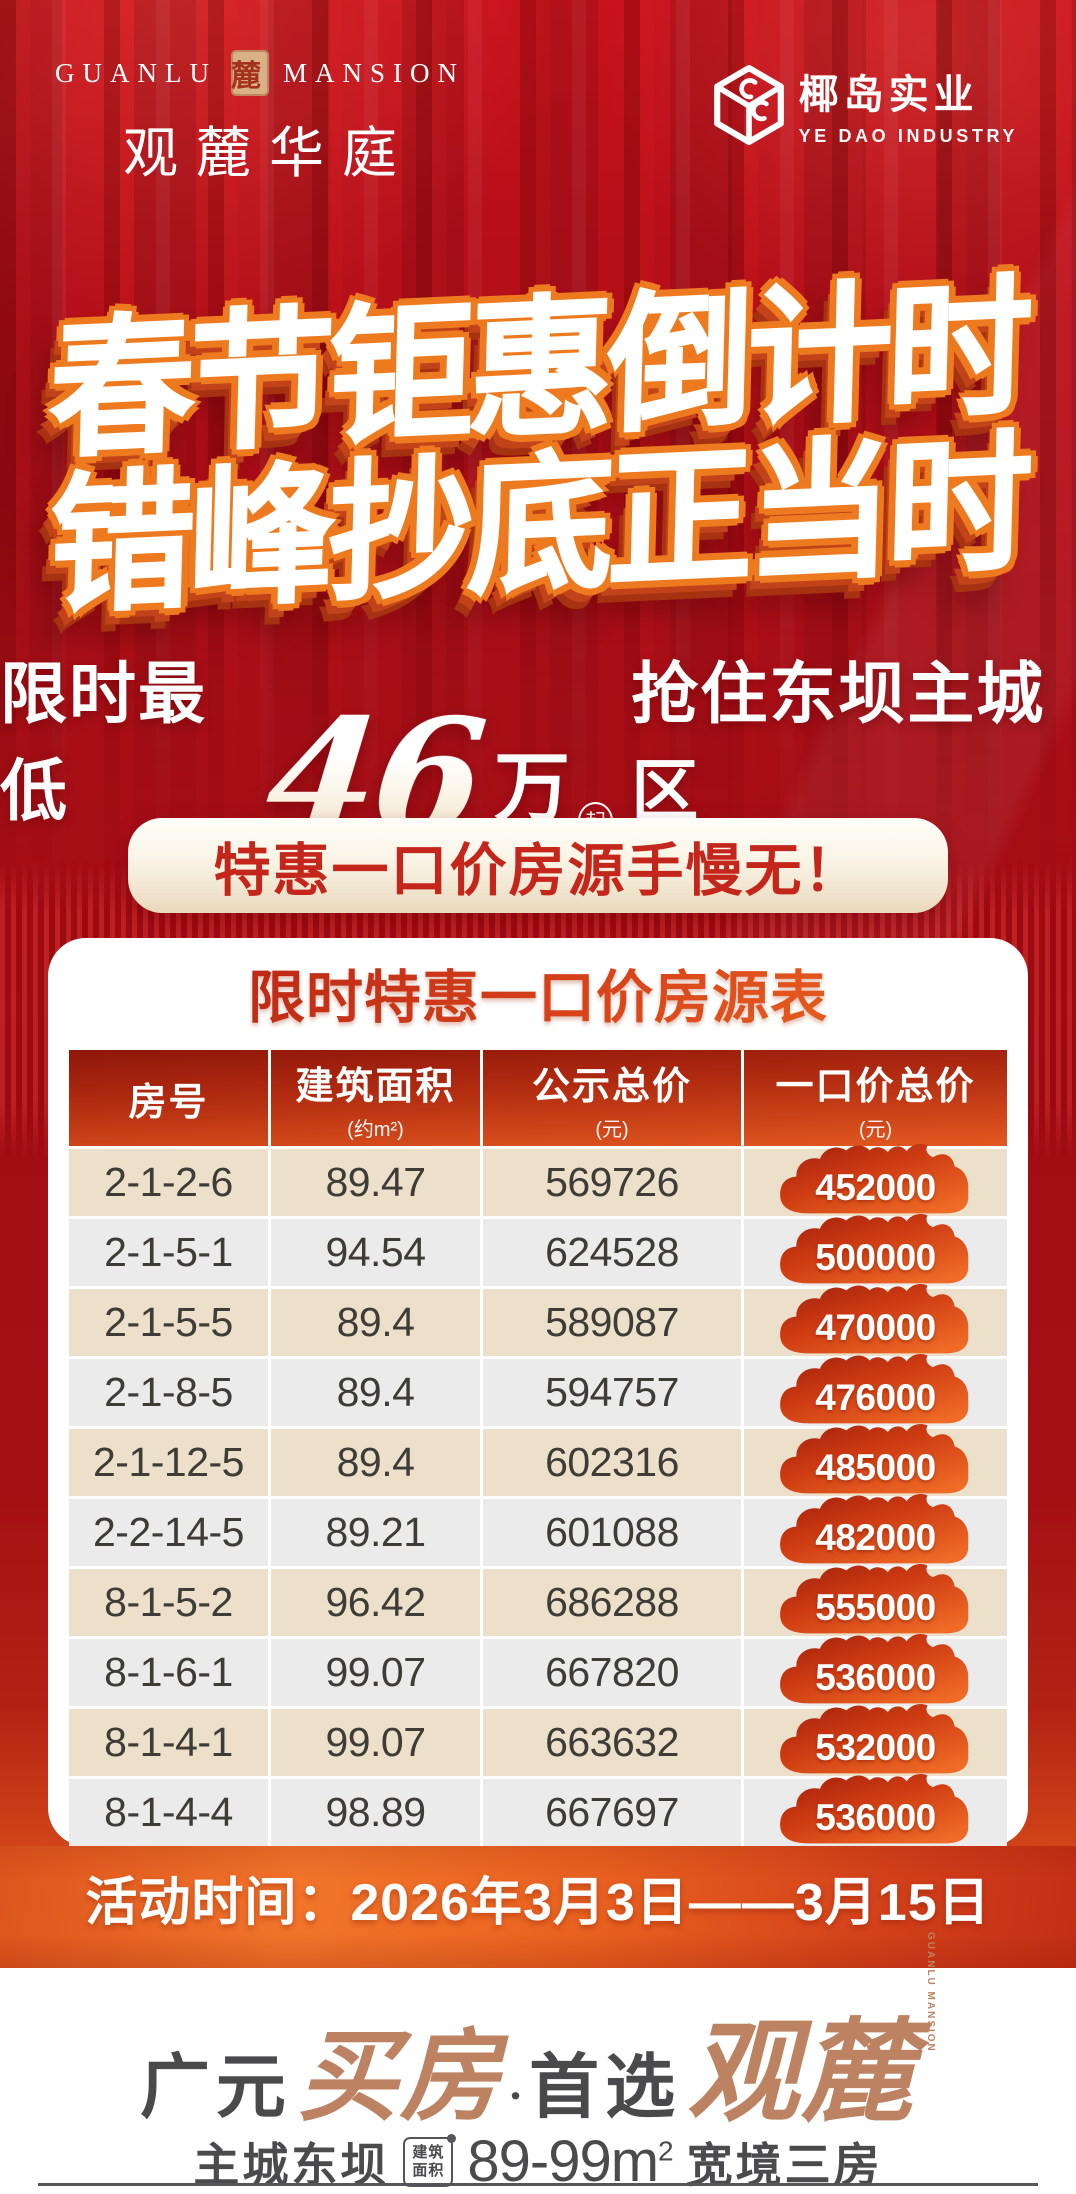 The height and width of the screenshot is (2194, 1076). I want to click on cell-area: 89.21, so click(374, 1532).